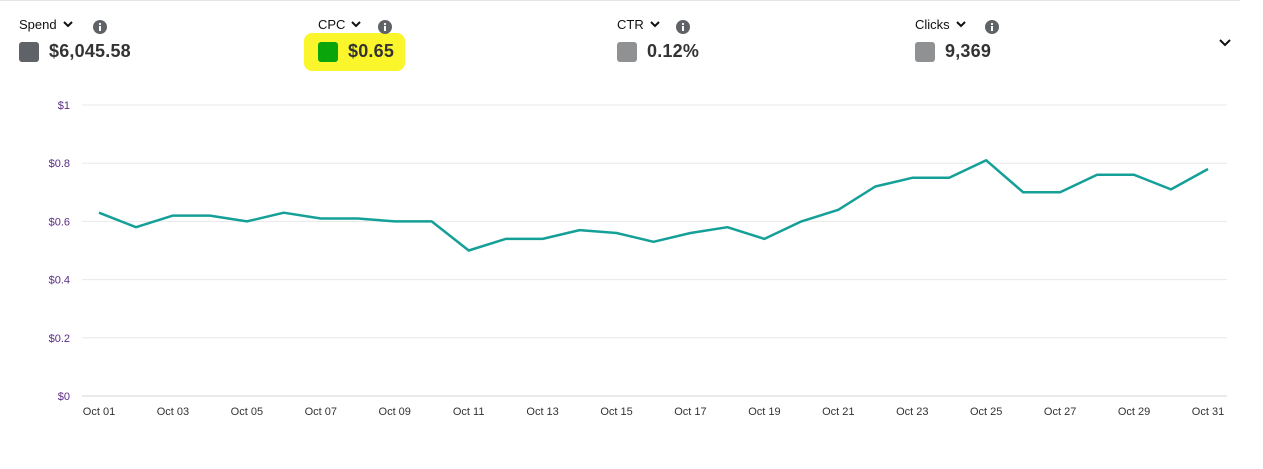 The width and height of the screenshot is (1263, 469). Describe the element at coordinates (38, 24) in the screenshot. I see `metric-spend-label: Spend` at that location.